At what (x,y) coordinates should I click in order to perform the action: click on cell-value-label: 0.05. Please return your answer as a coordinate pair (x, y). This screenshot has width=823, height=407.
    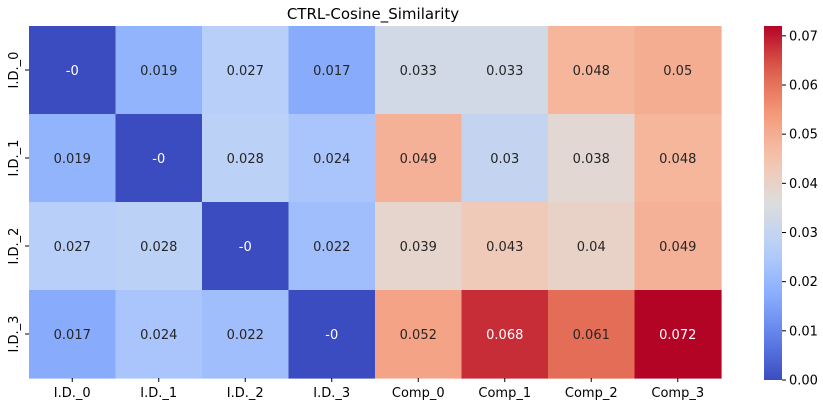
    Looking at the image, I should click on (677, 71).